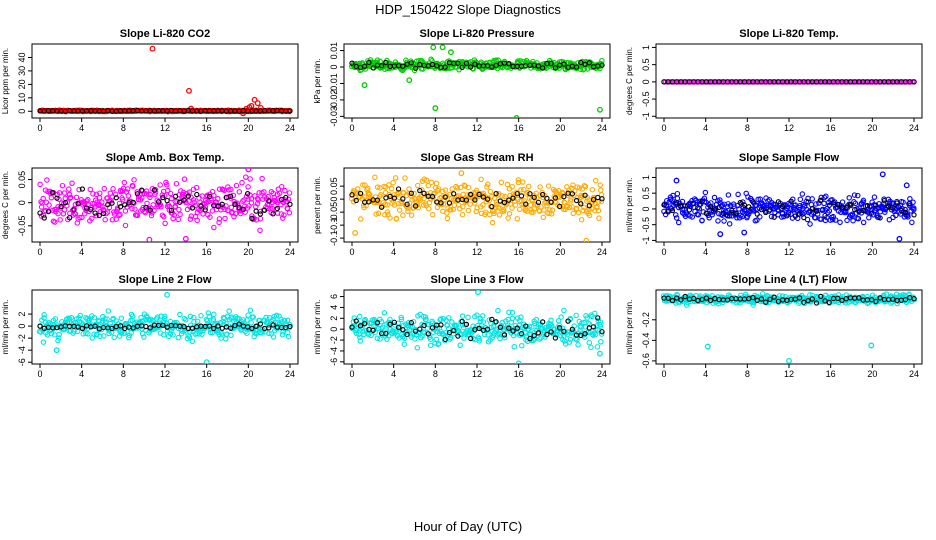 The width and height of the screenshot is (936, 540). What do you see at coordinates (831, 252) in the screenshot?
I see `x-tick-label: 16` at bounding box center [831, 252].